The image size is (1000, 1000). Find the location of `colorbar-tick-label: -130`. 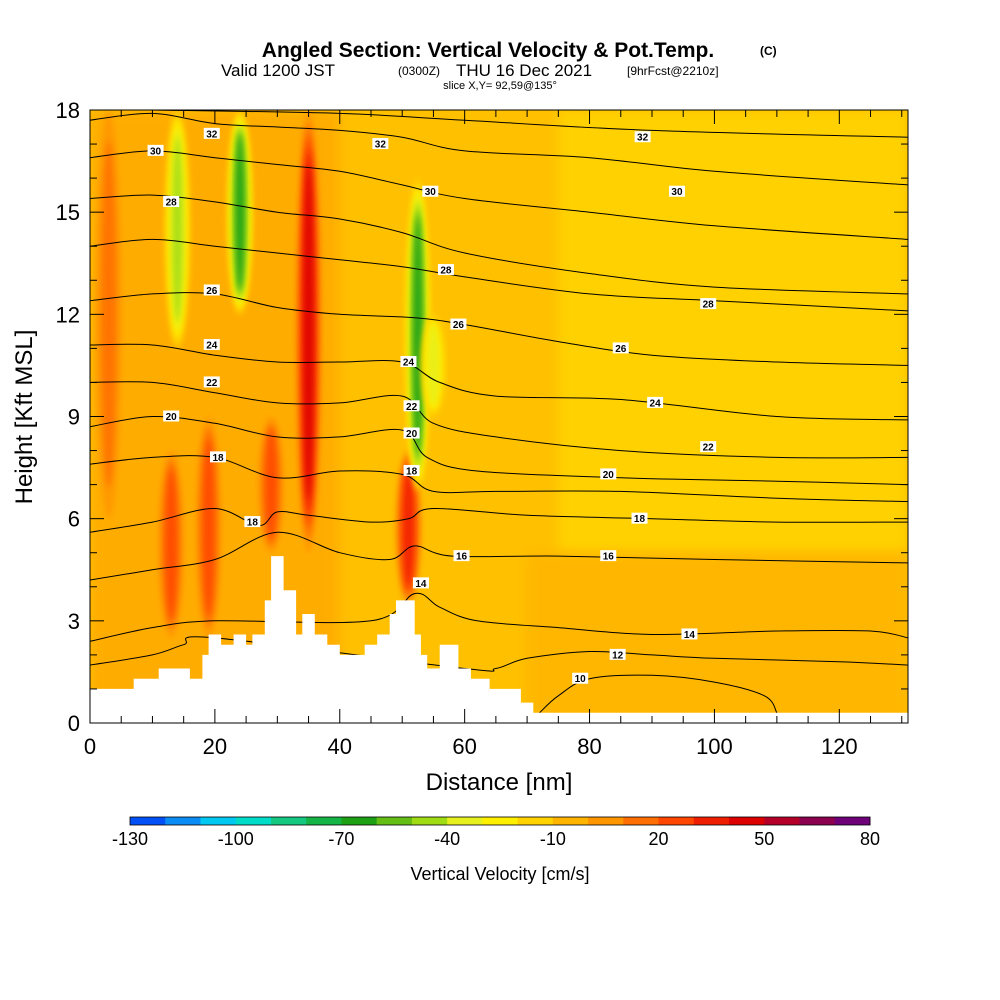

colorbar-tick-label: -130 is located at coordinates (130, 839).